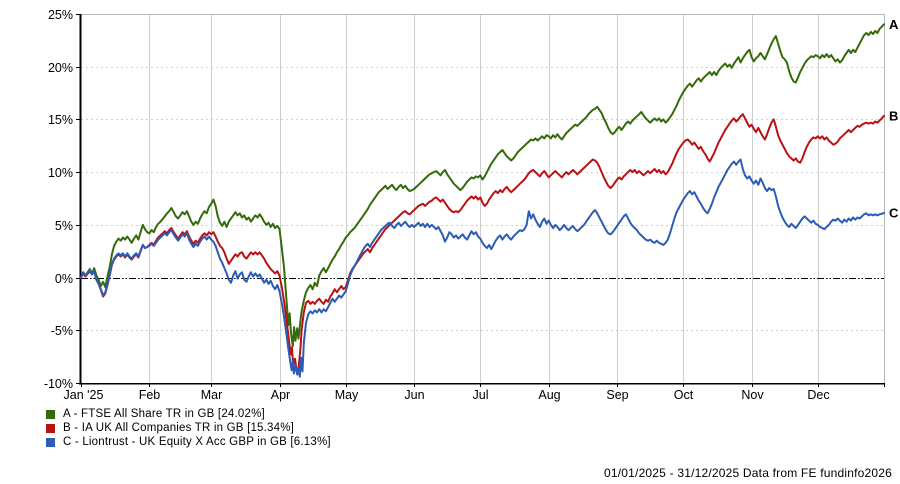 Image resolution: width=900 pixels, height=484 pixels. Describe the element at coordinates (84, 395) in the screenshot. I see `x-axis-label: Jan '25` at that location.